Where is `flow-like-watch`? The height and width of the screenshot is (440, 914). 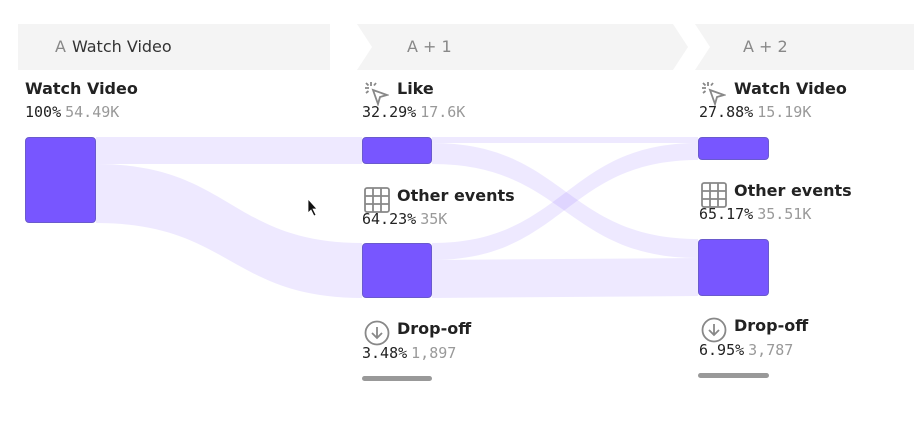 flow-like-watch is located at coordinates (565, 140).